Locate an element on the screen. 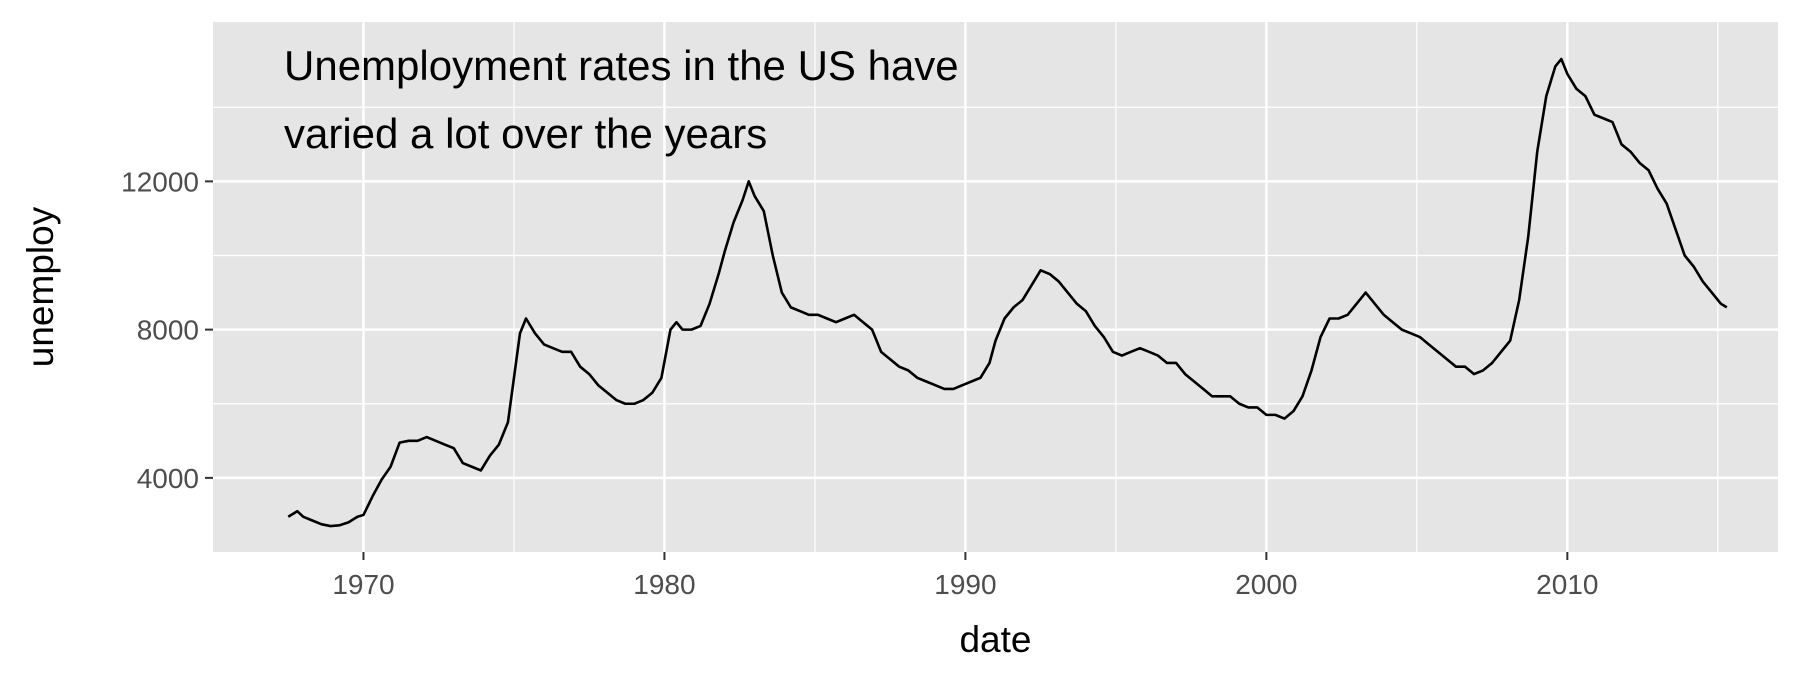 The width and height of the screenshot is (1800, 675). annotation-line-1: Unemployment rates in the US have is located at coordinates (621, 65).